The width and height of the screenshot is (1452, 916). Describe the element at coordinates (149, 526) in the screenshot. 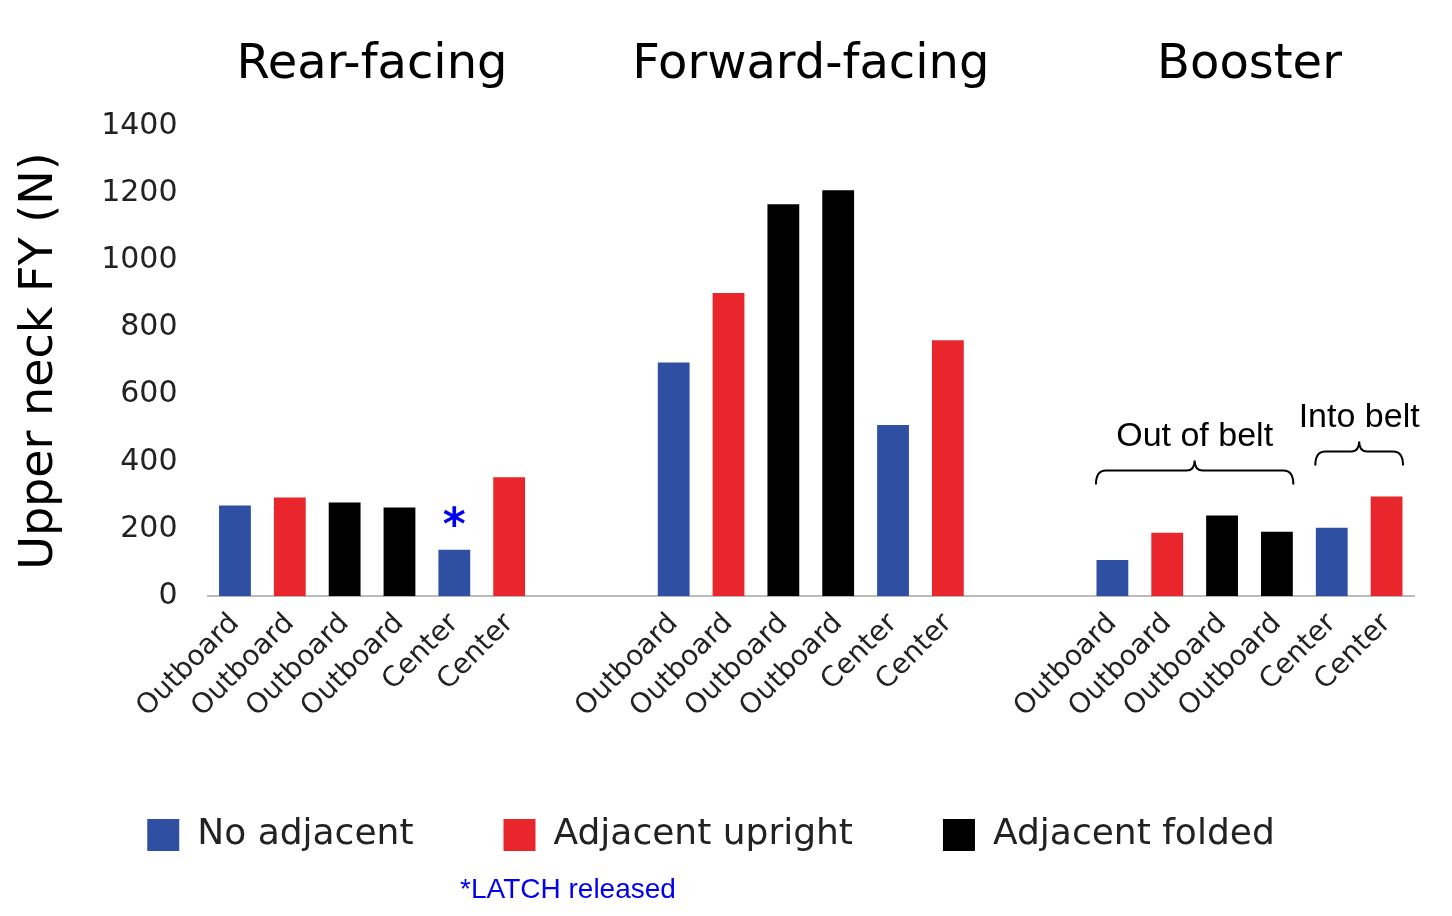

I see `y-tick-label: 200` at that location.